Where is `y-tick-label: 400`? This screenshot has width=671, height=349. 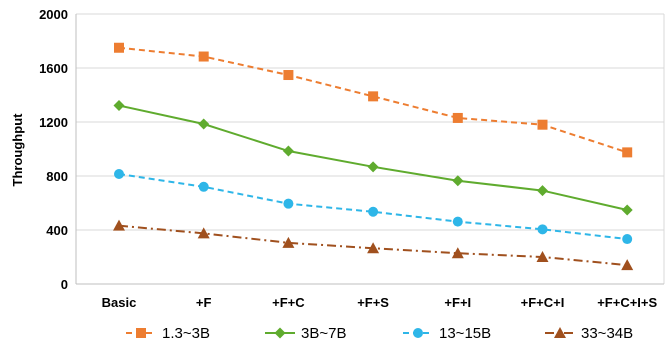
y-tick-label: 400 is located at coordinates (57, 230).